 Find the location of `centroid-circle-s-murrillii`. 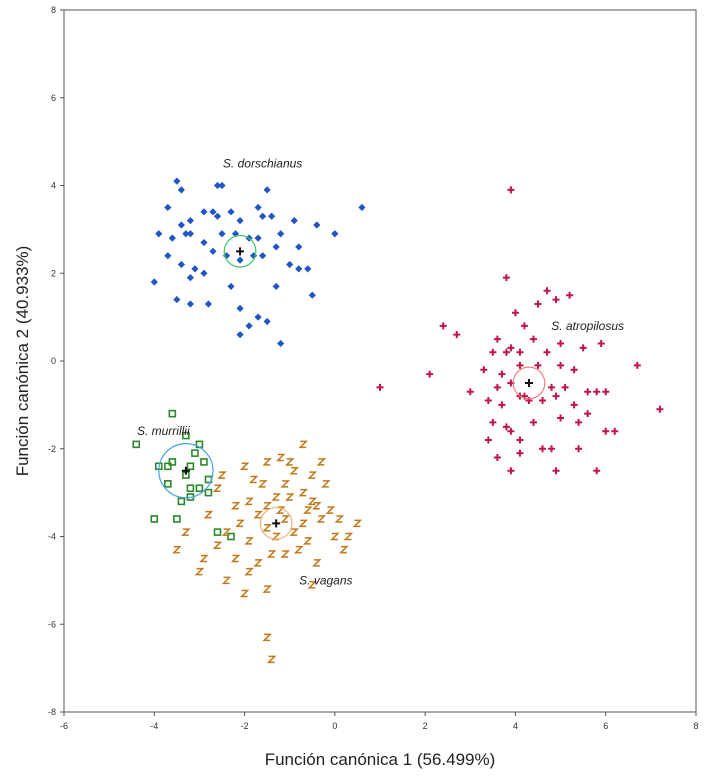

centroid-circle-s-murrillii is located at coordinates (186, 471).